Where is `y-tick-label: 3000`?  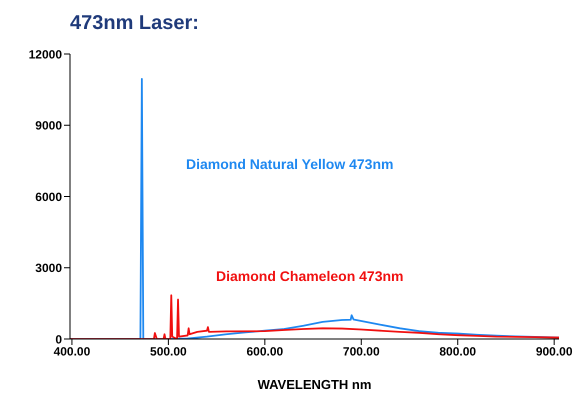 y-tick-label: 3000 is located at coordinates (48, 268).